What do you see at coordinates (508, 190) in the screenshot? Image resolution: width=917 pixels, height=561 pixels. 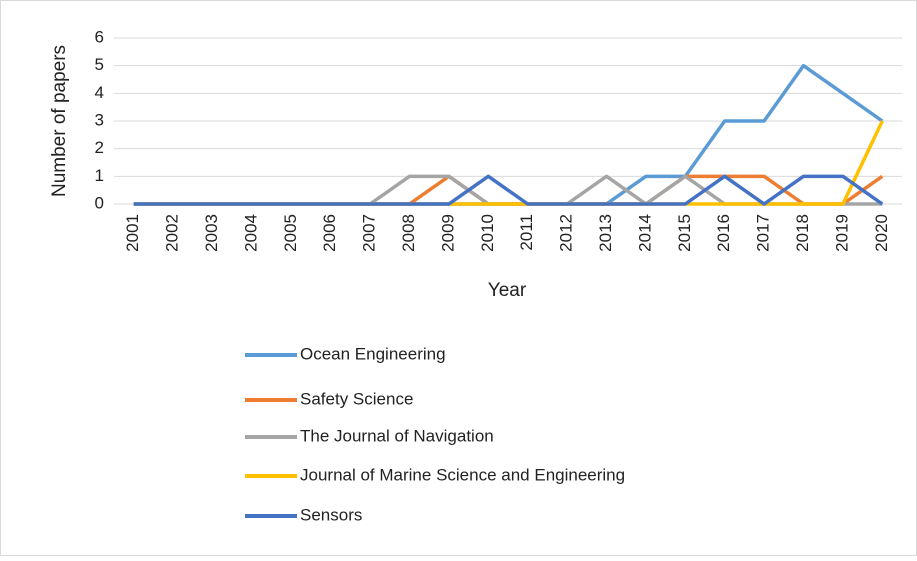 I see `series-line` at bounding box center [508, 190].